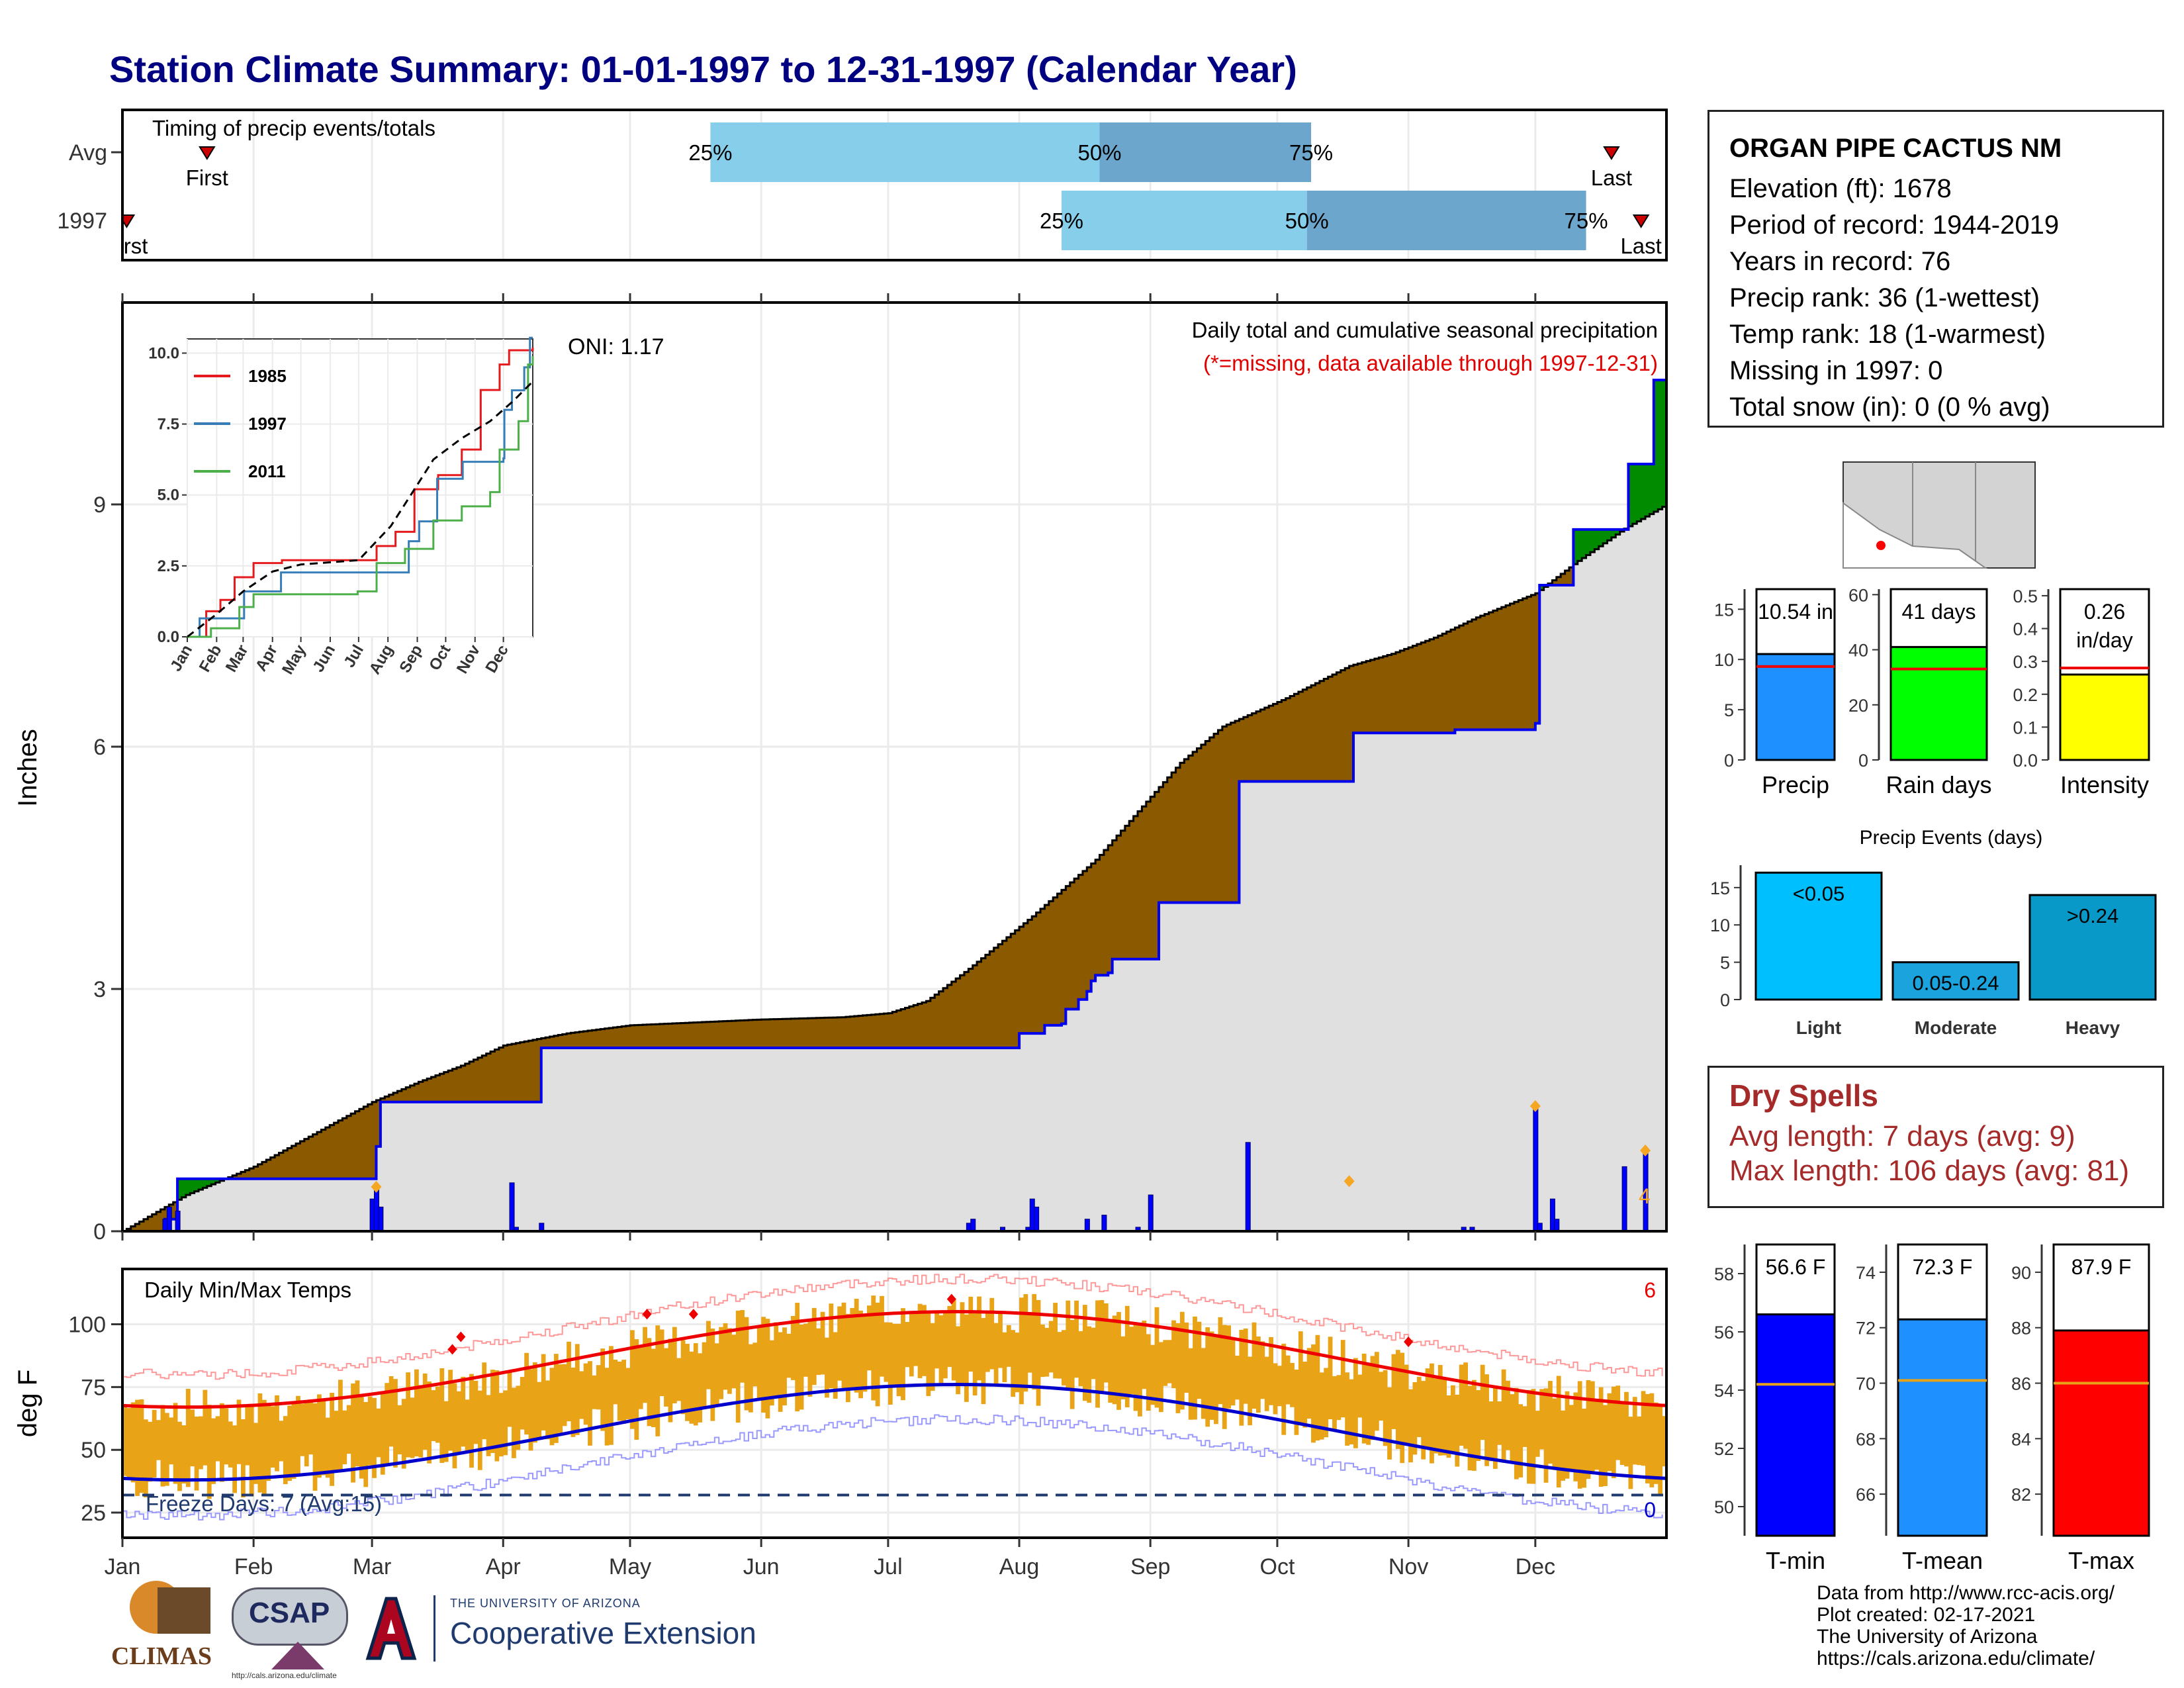  I want to click on month-axis-label: Nov, so click(1408, 1566).